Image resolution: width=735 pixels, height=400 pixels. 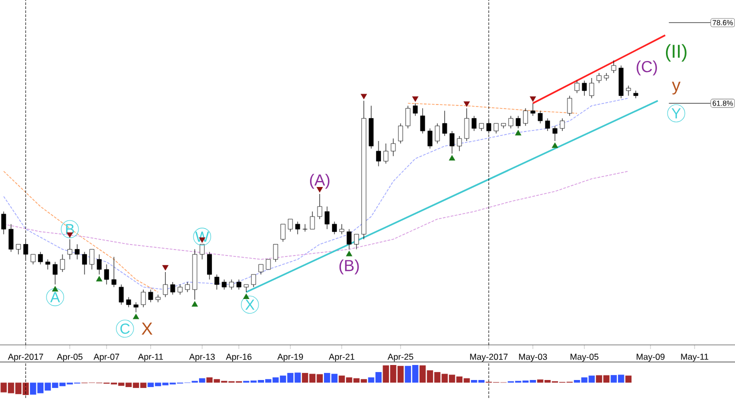 What do you see at coordinates (694, 358) in the screenshot?
I see `x-tick-label: May-11` at bounding box center [694, 358].